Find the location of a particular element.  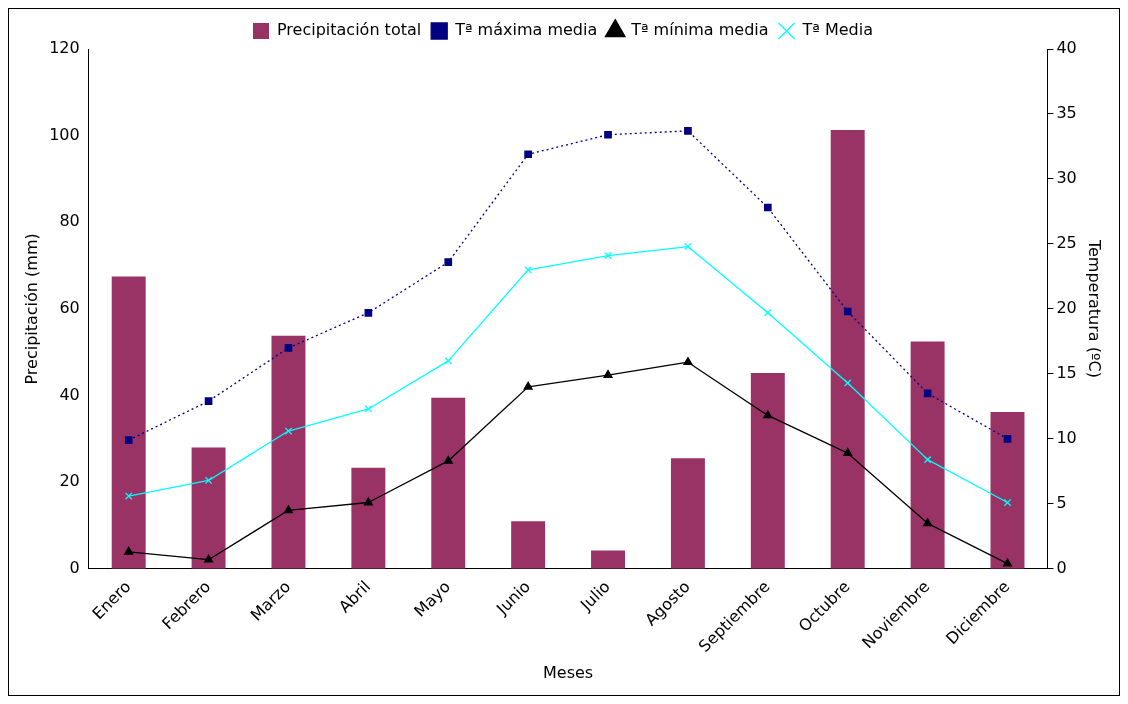

y2-tick-label: 25 is located at coordinates (1066, 243).